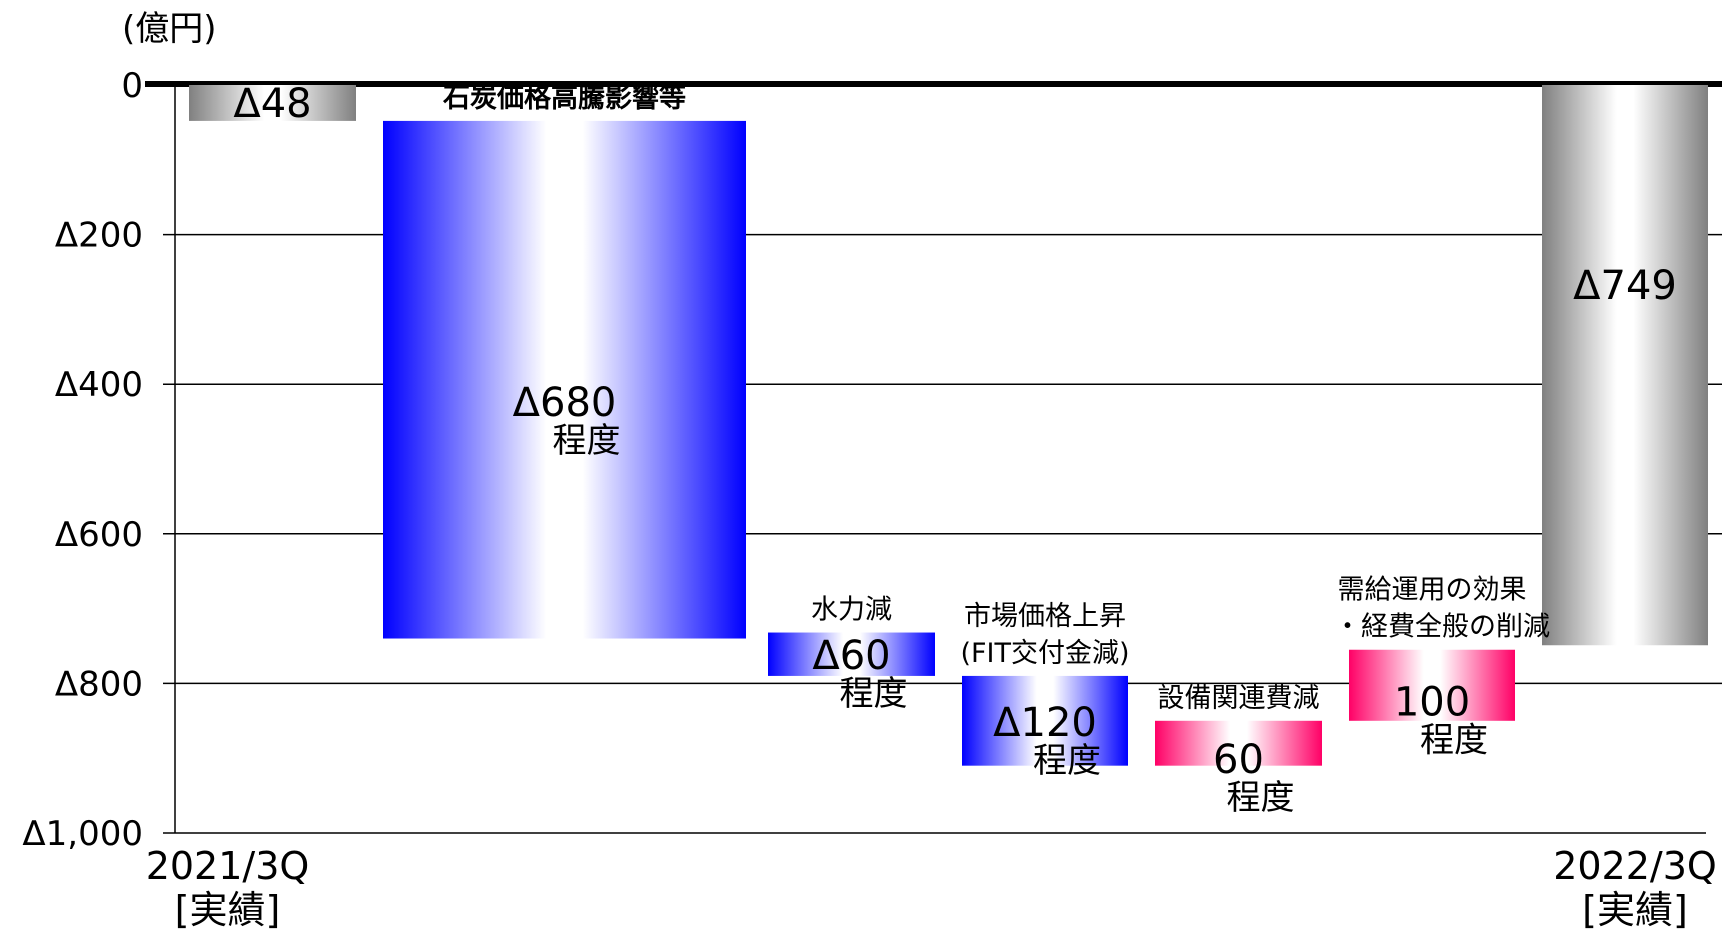 The height and width of the screenshot is (934, 1727). Describe the element at coordinates (169, 29) in the screenshot. I see `y-axis-unit-label: (億円)` at that location.